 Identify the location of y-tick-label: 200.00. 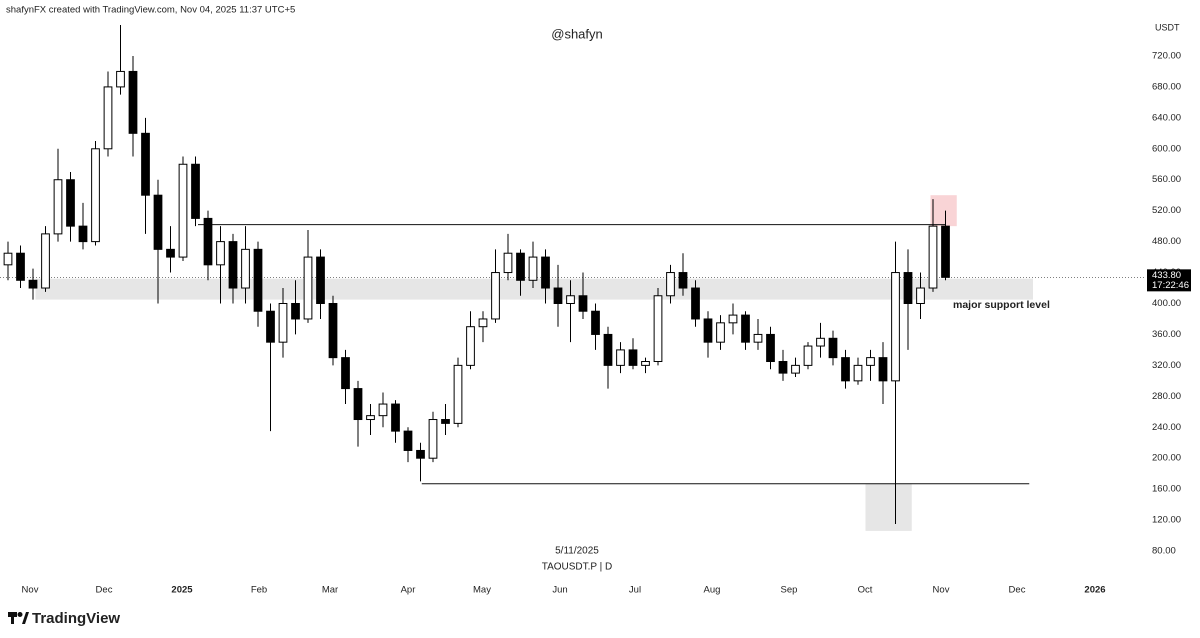
(1166, 458).